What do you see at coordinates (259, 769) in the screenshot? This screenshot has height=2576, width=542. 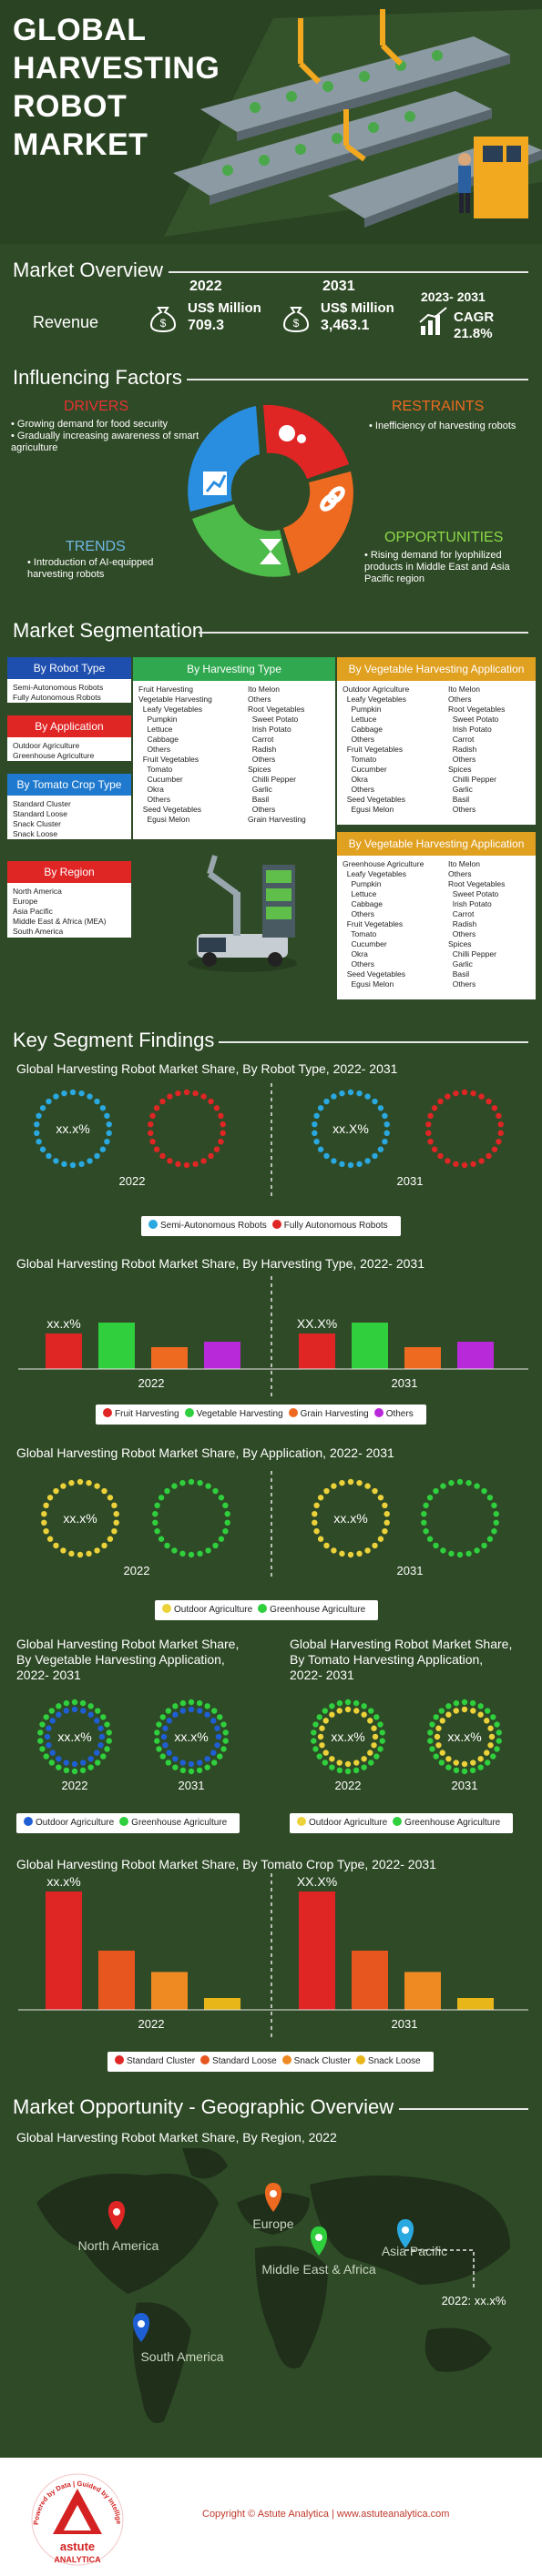 I see `list-item: Spices` at bounding box center [259, 769].